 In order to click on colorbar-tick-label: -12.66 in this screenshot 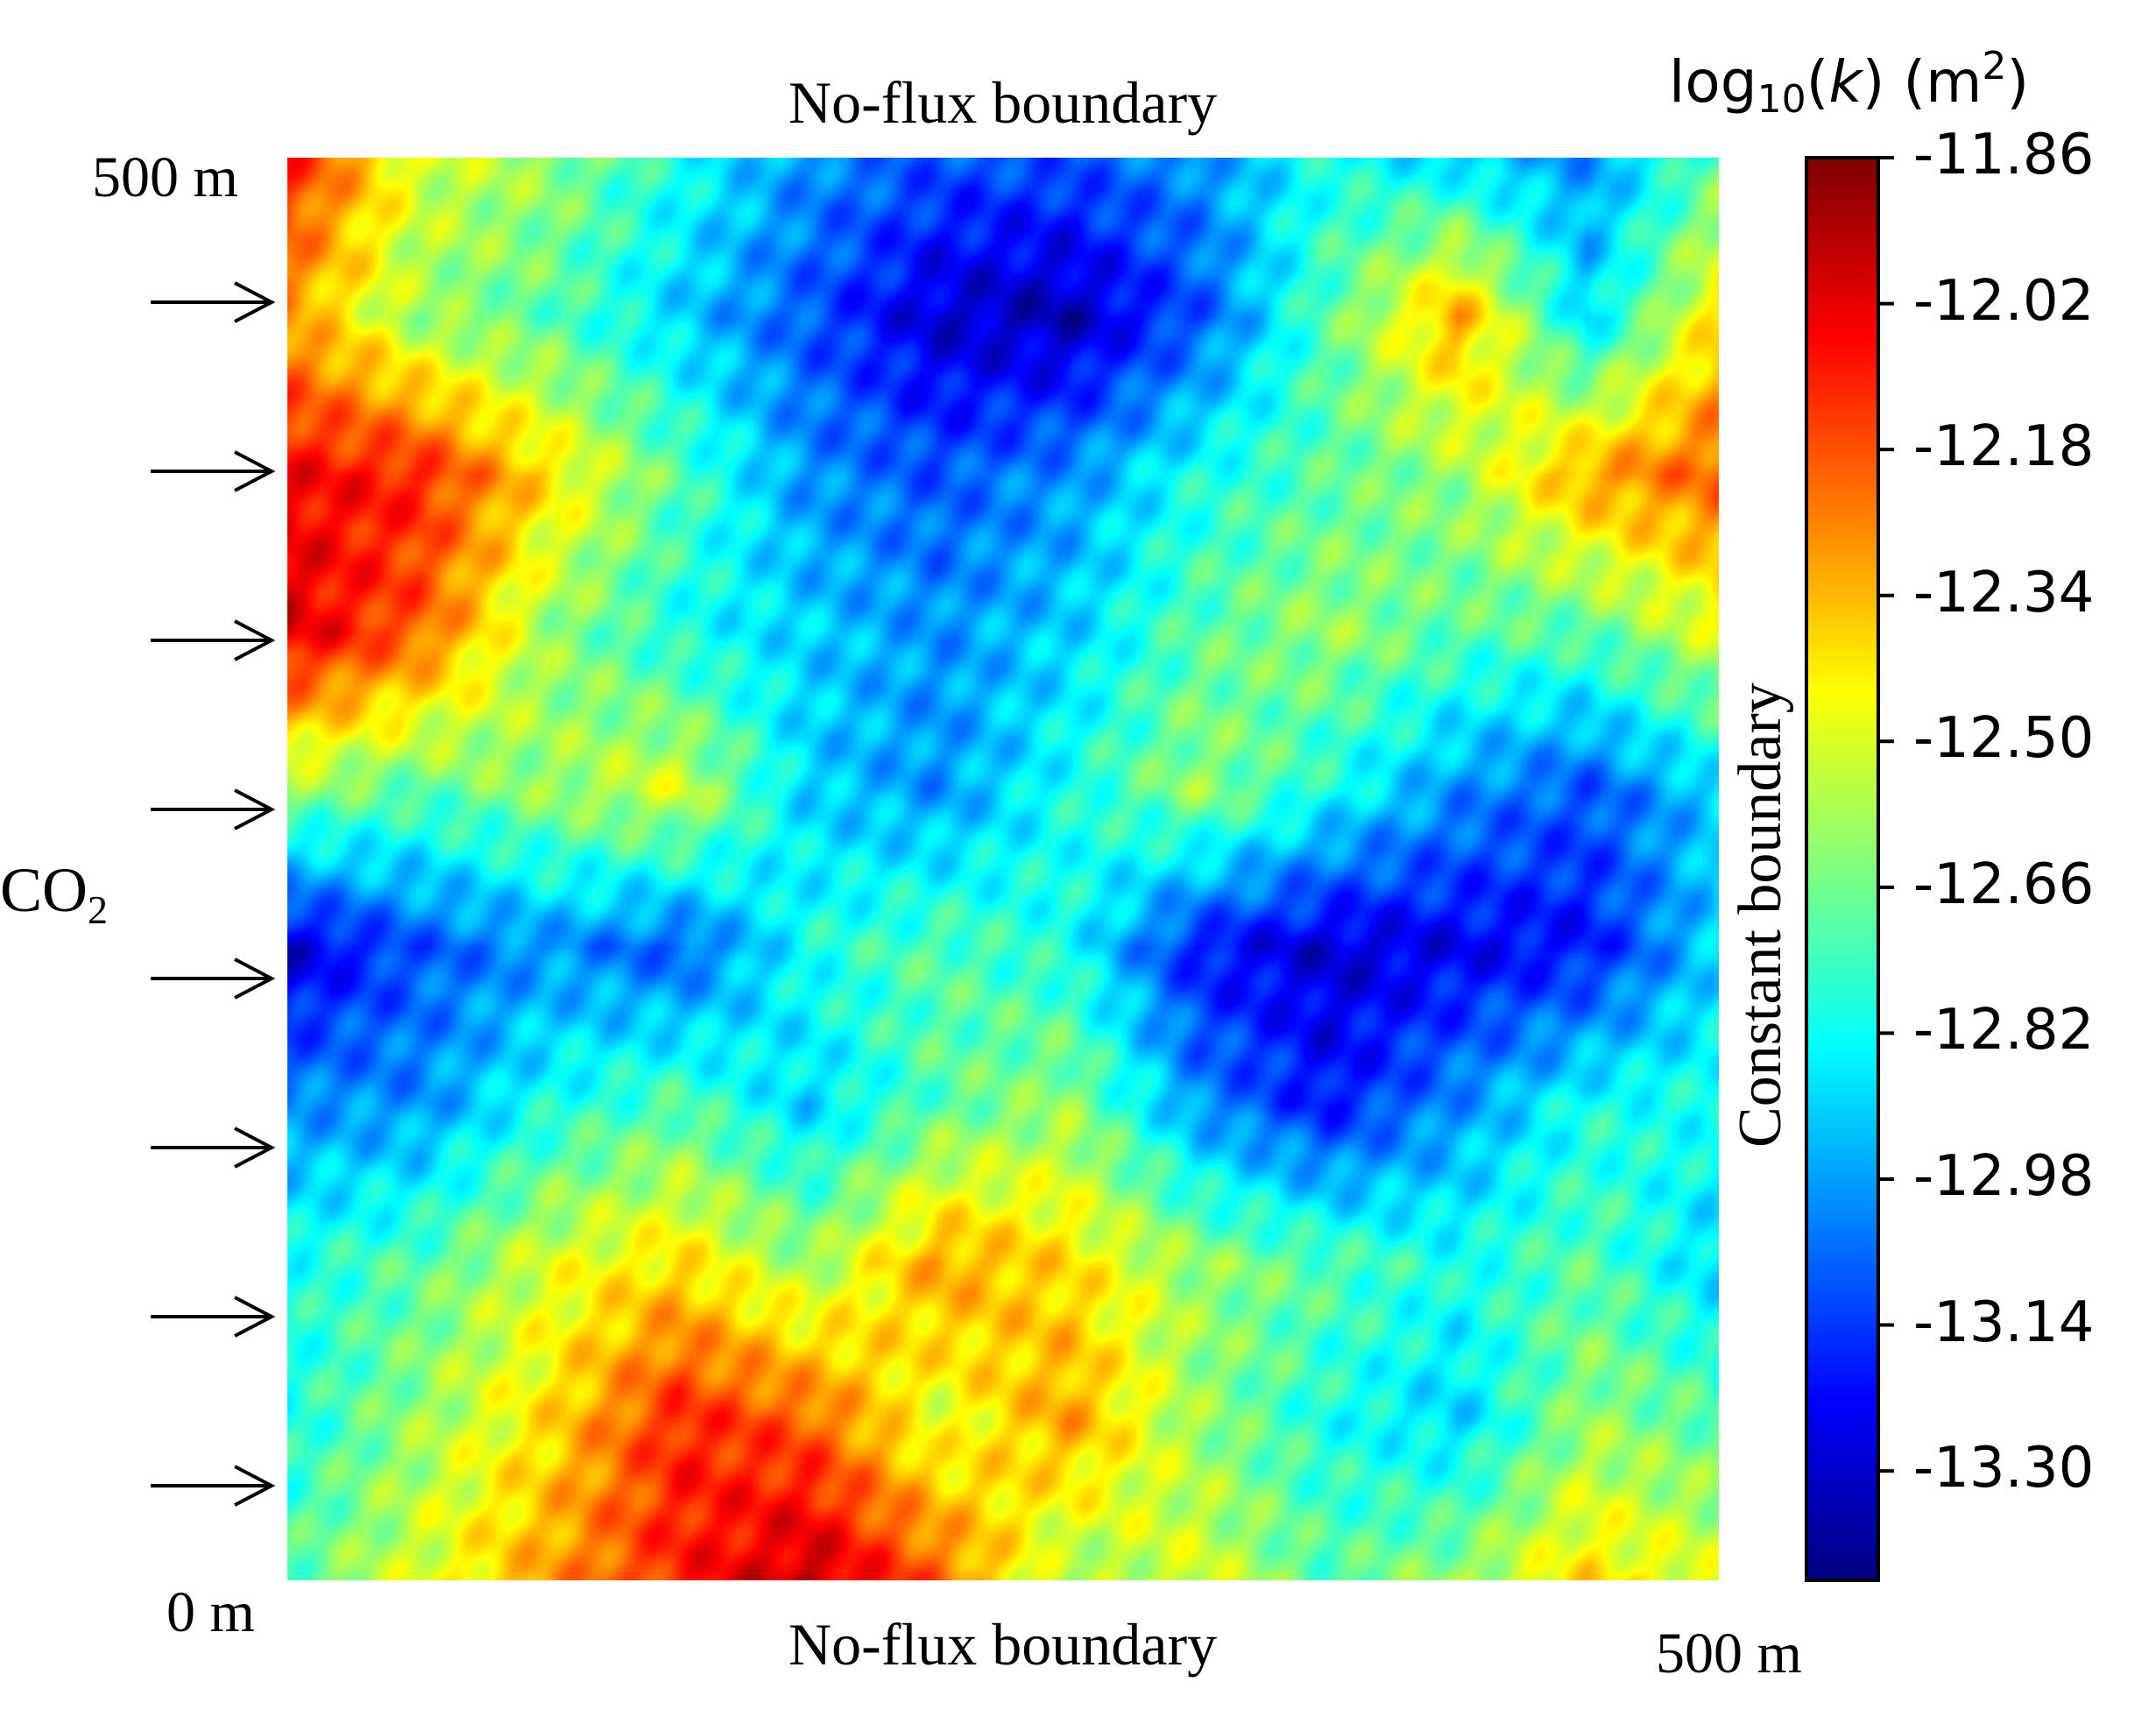, I will do `click(2004, 884)`.